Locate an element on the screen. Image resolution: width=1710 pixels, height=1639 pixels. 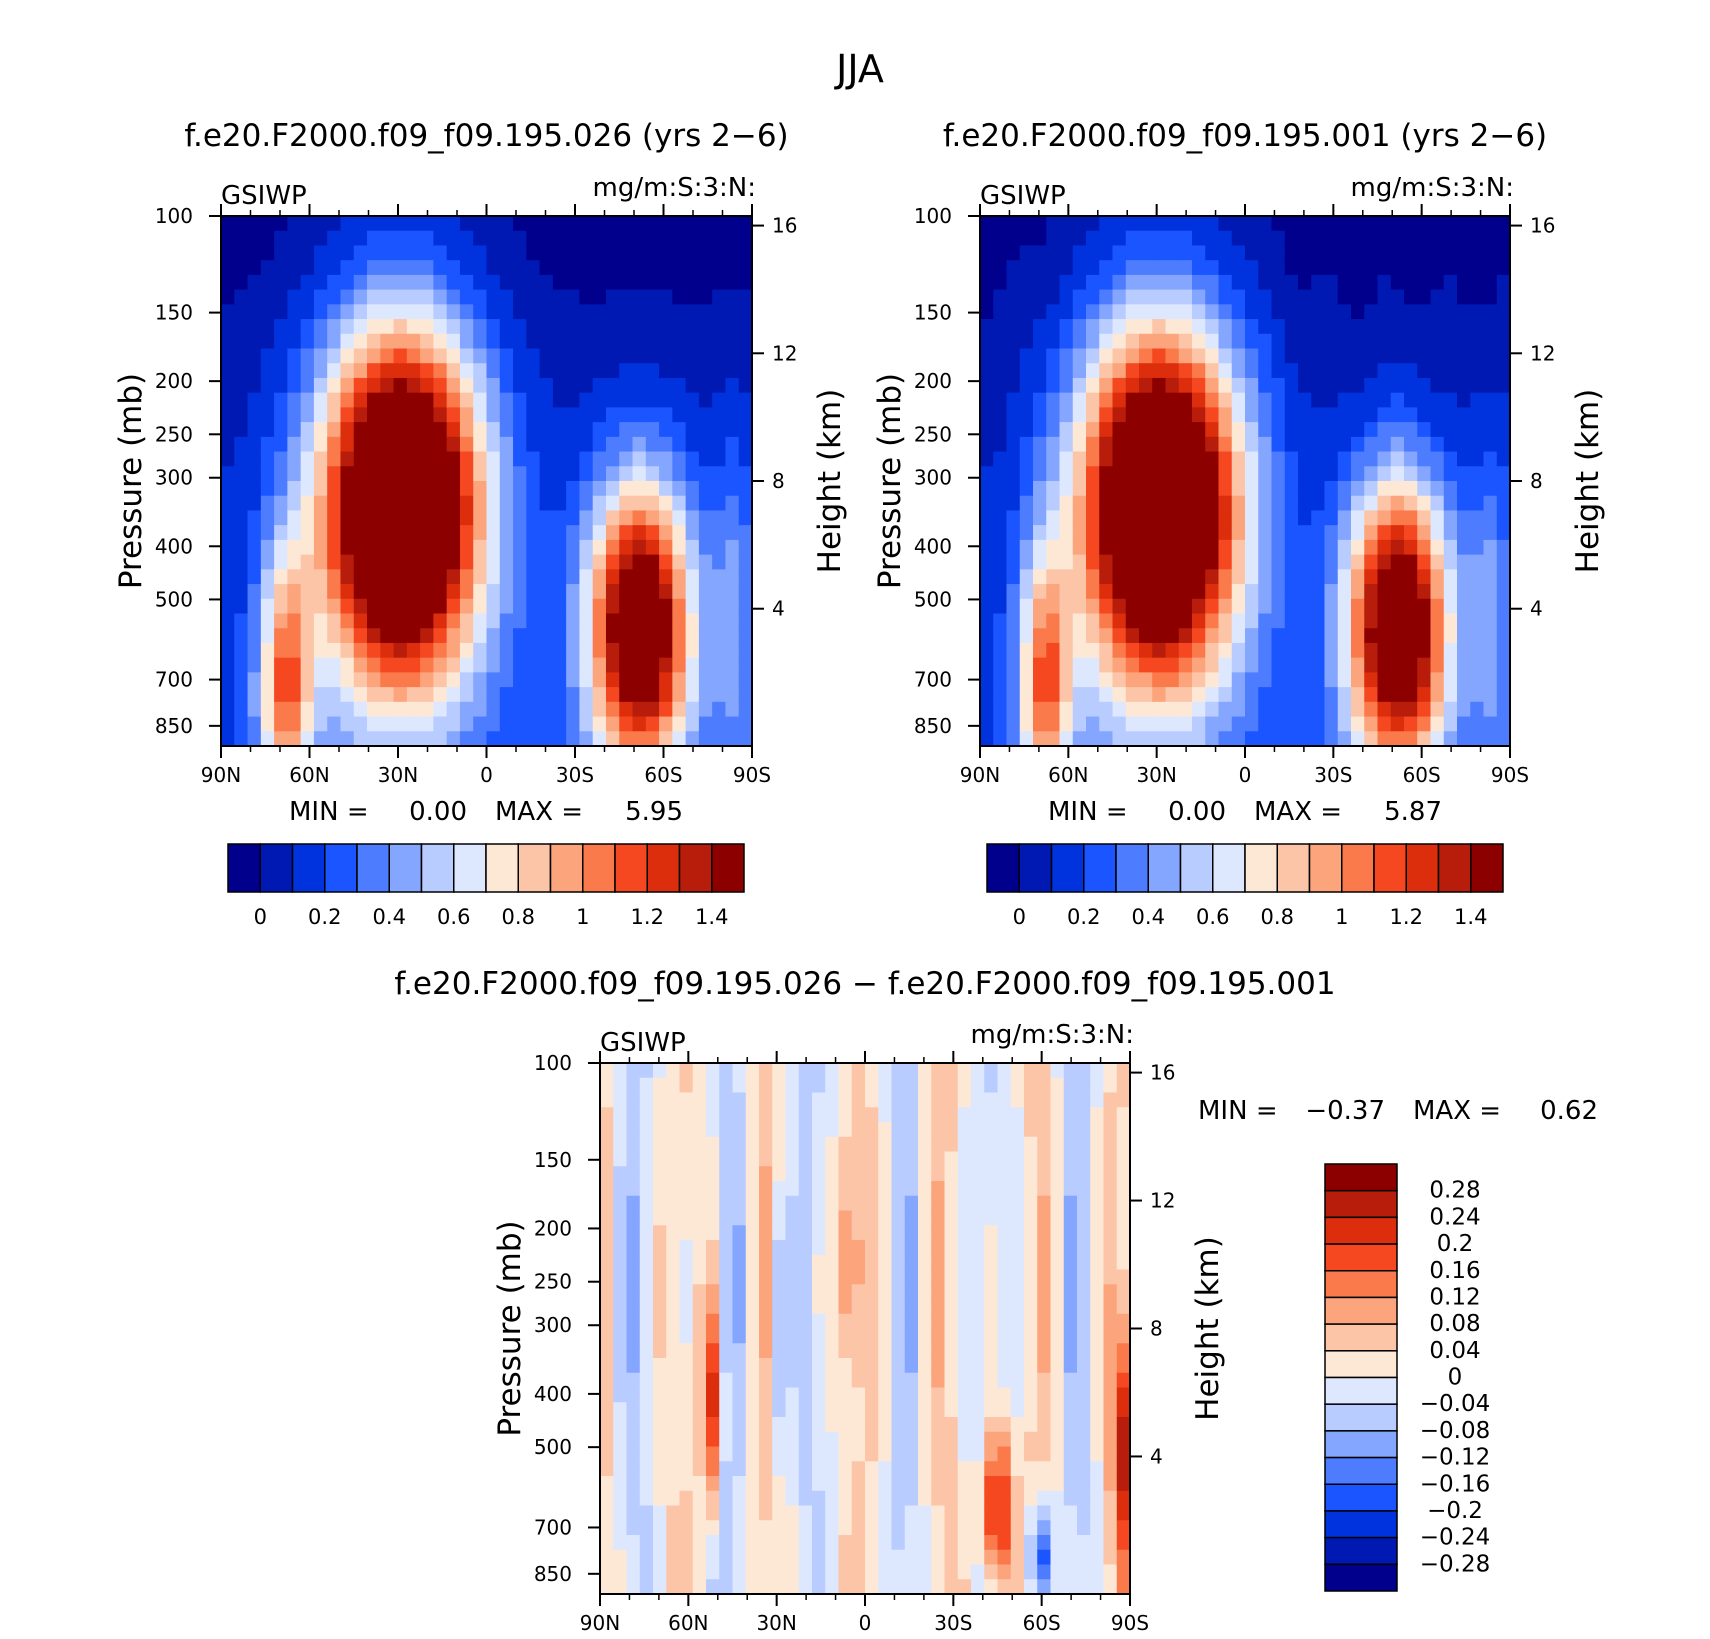
max-value: 0.62 is located at coordinates (1569, 1111).